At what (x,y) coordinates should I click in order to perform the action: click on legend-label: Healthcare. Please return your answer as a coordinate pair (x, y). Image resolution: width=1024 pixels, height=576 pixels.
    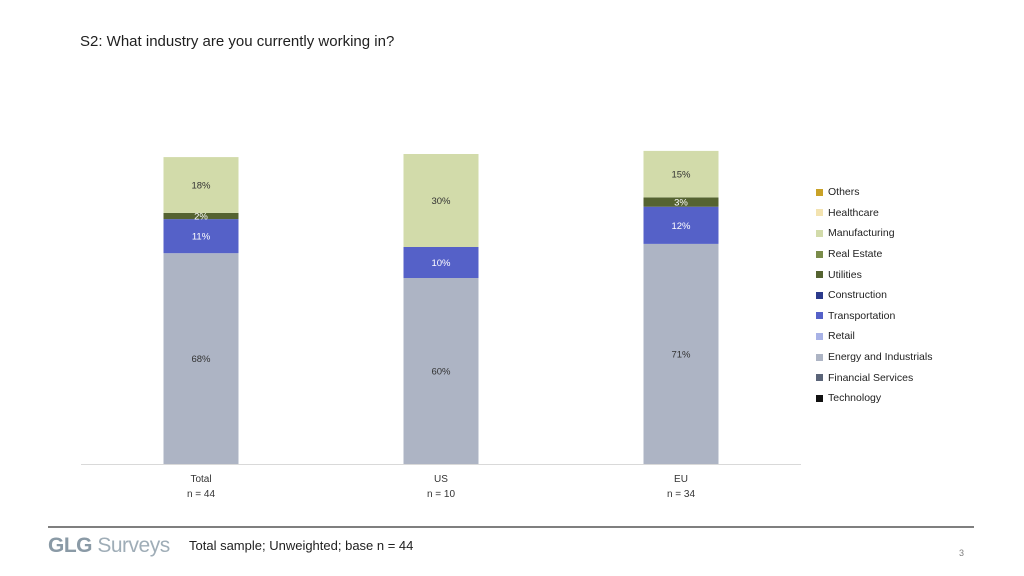
    Looking at the image, I should click on (853, 212).